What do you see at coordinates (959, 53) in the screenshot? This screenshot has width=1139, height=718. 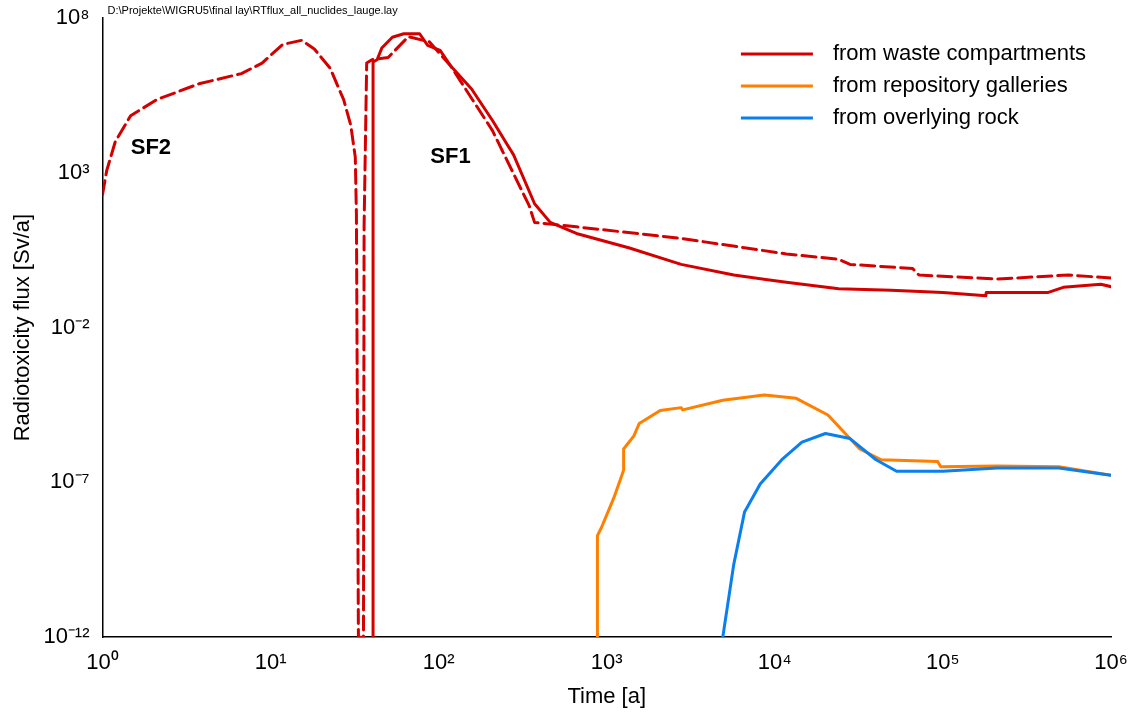 I see `legend-label: from waste compartments` at bounding box center [959, 53].